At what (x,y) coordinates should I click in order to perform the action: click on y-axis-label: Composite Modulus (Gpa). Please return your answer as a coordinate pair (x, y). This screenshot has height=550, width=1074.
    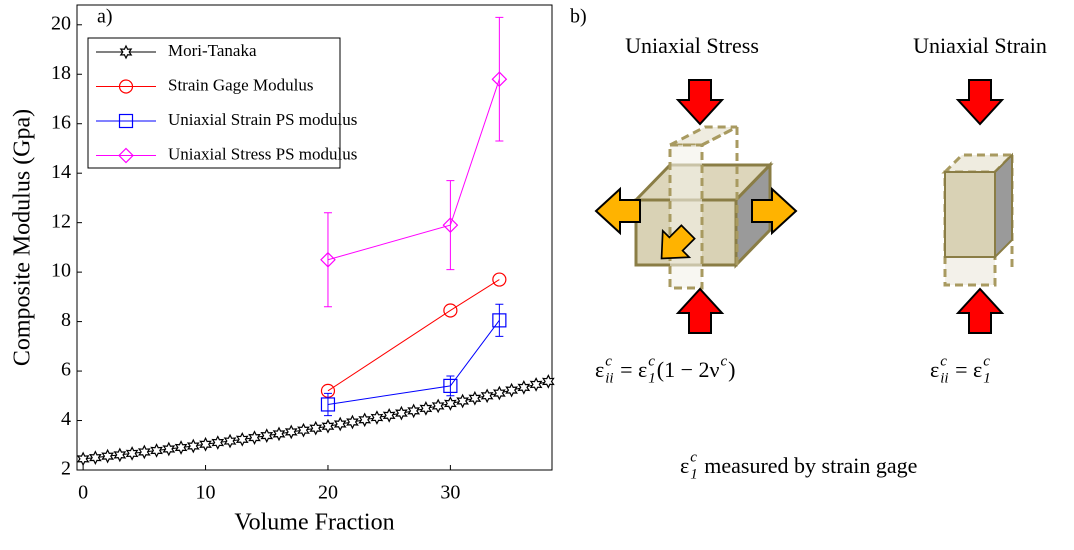
    Looking at the image, I should click on (23, 237).